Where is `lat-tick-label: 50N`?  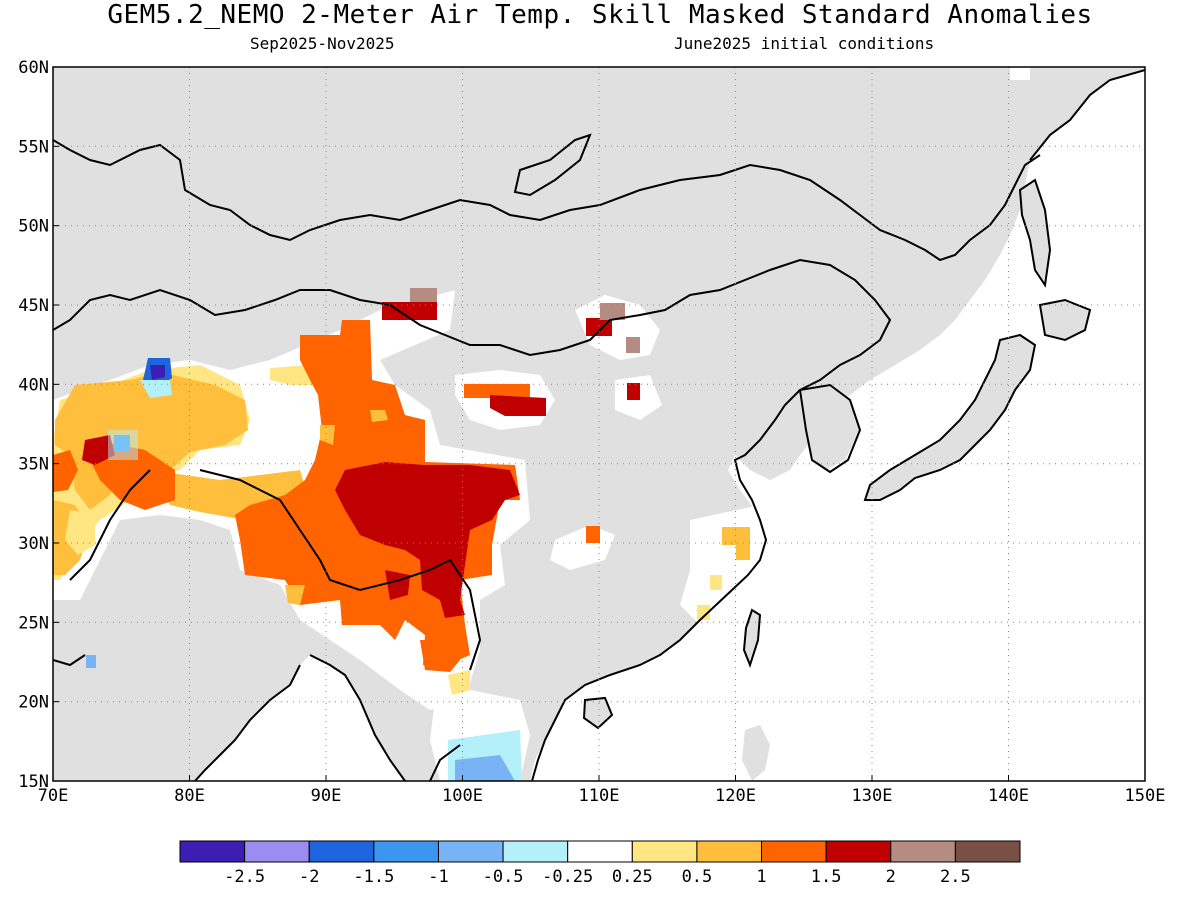
lat-tick-label: 50N is located at coordinates (33, 227).